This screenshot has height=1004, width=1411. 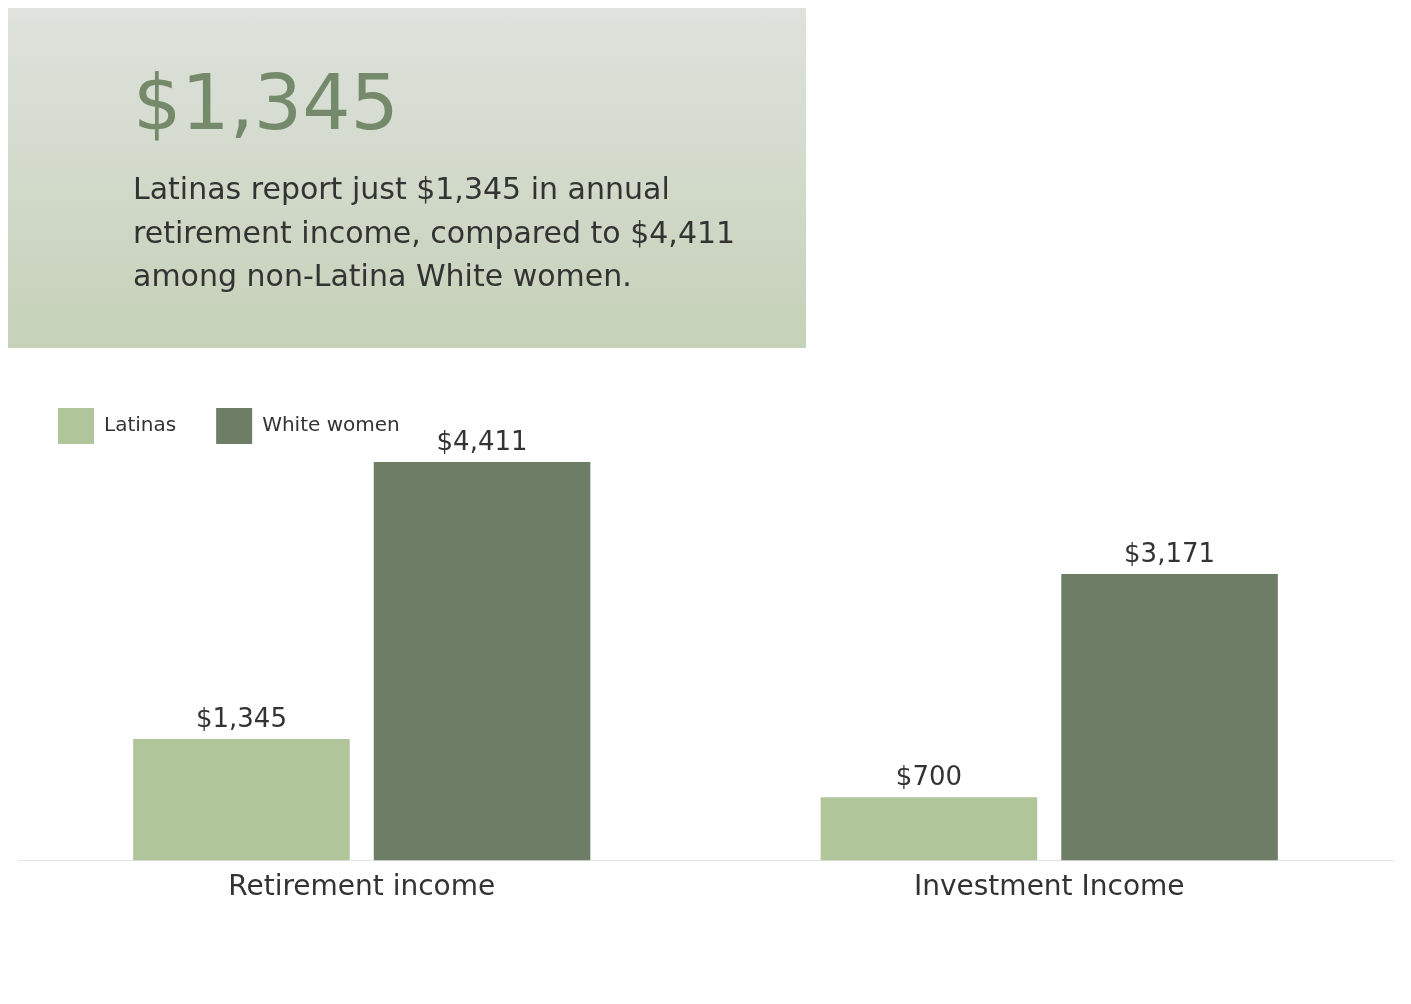 What do you see at coordinates (434, 232) in the screenshot?
I see `chart-subtitle: Latinas report just $1,345 in annual retirement income, compared to $4,411 among non-Latina White women.` at bounding box center [434, 232].